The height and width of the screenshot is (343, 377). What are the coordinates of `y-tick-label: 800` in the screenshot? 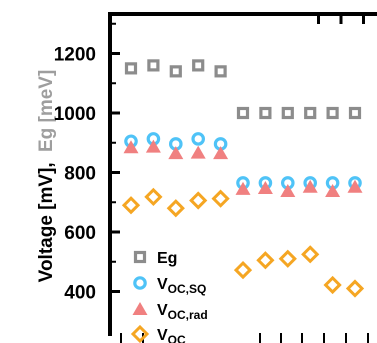 It's located at (80, 174).